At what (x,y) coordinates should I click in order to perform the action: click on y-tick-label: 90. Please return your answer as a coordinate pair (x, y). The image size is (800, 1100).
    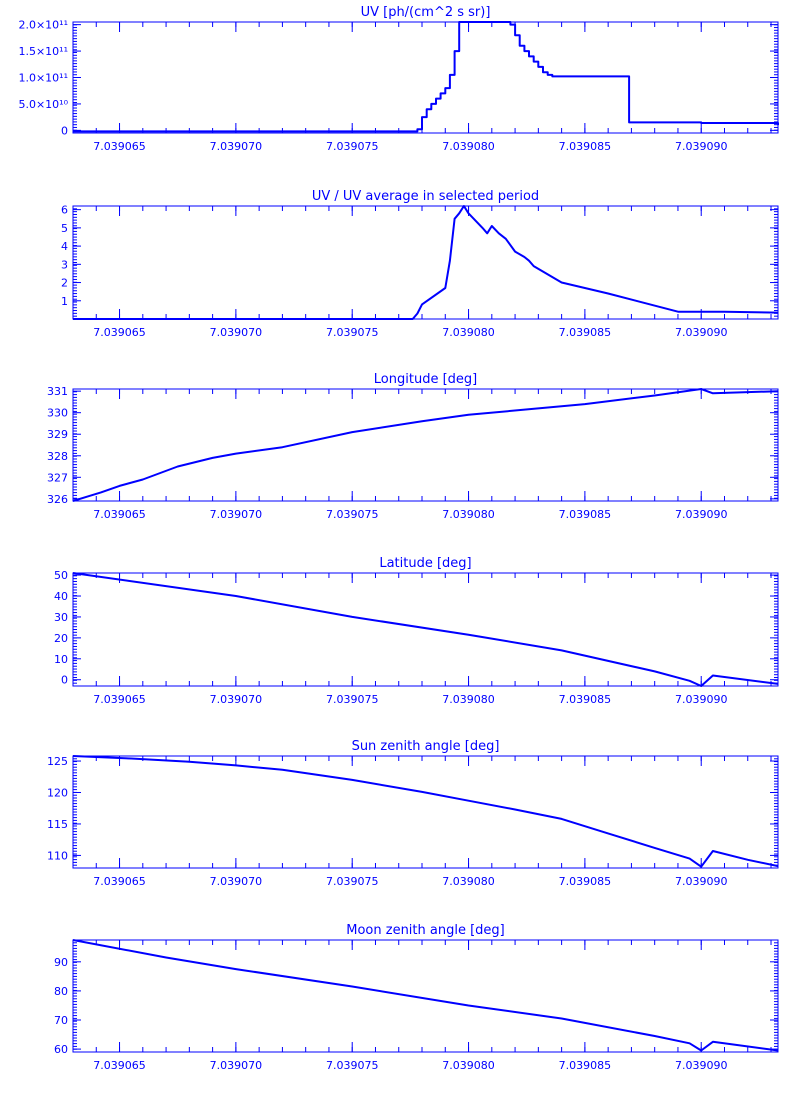
    Looking at the image, I should click on (61, 962).